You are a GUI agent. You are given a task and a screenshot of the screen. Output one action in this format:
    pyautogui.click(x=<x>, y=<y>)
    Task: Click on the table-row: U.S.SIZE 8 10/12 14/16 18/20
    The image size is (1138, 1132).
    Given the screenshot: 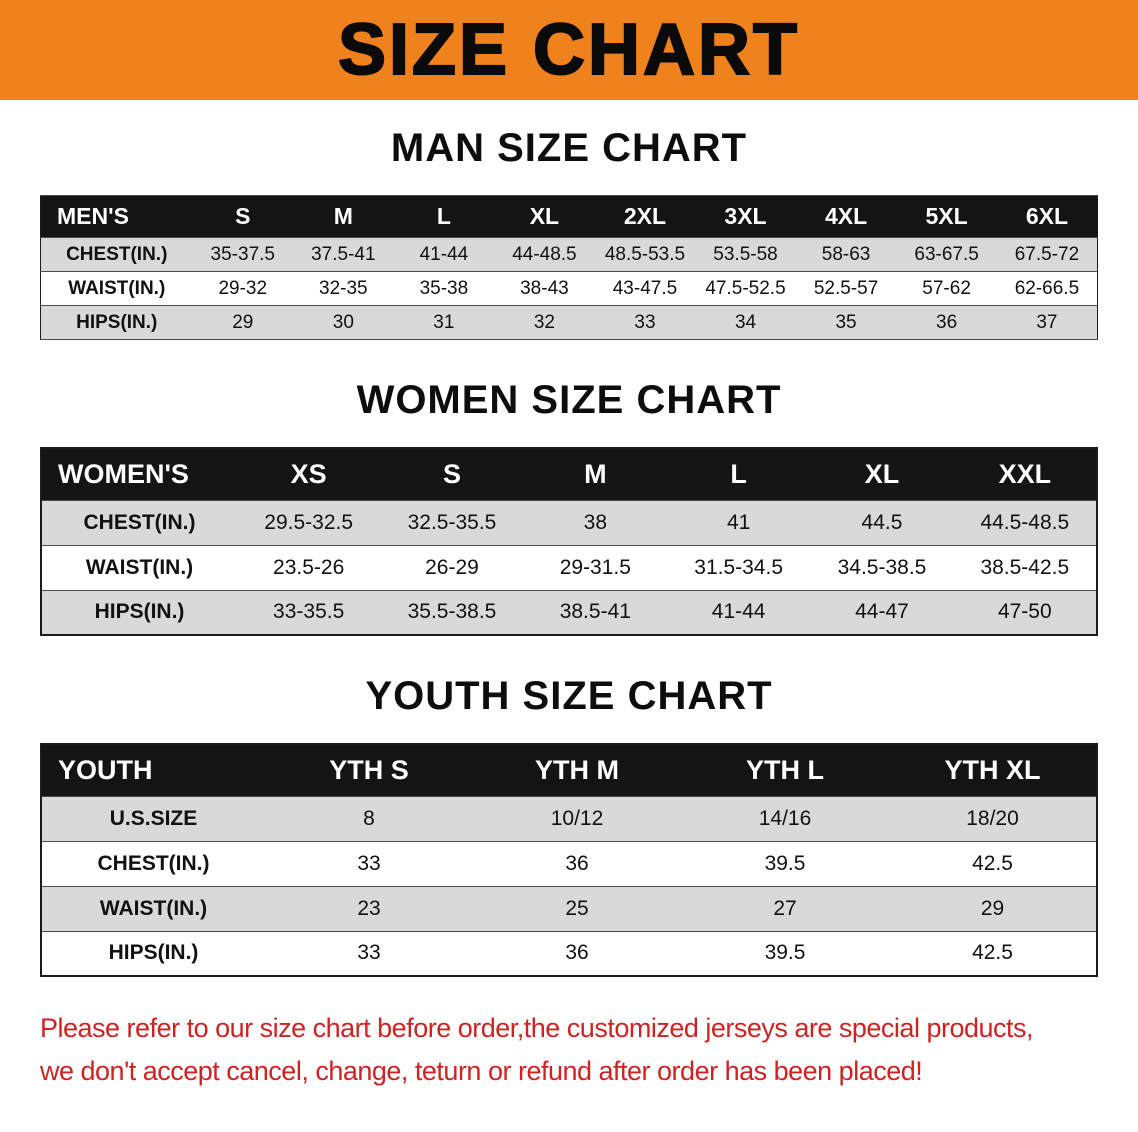 What is the action you would take?
    pyautogui.click(x=569, y=818)
    